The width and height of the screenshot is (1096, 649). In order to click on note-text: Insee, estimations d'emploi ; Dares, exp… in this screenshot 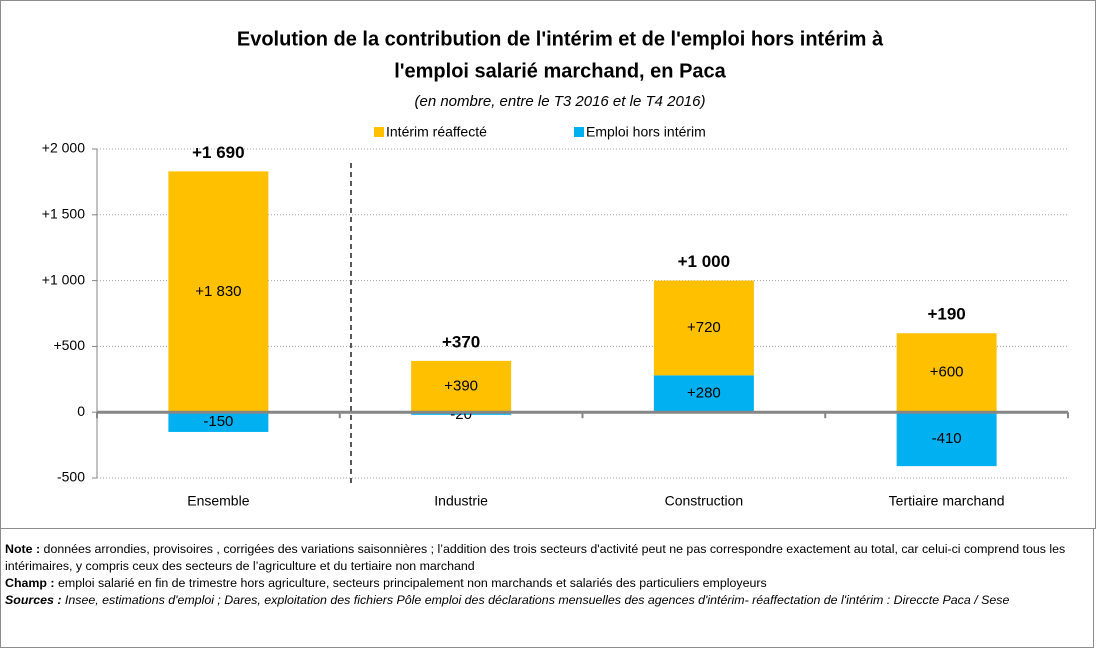, I will do `click(535, 600)`.